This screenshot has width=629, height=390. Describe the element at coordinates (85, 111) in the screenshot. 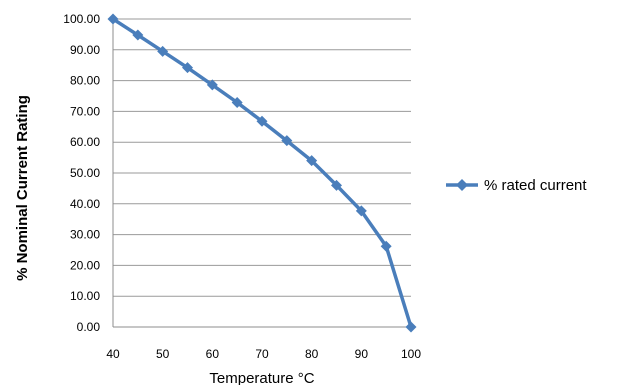

I see `y-tick-label: 70.00` at that location.